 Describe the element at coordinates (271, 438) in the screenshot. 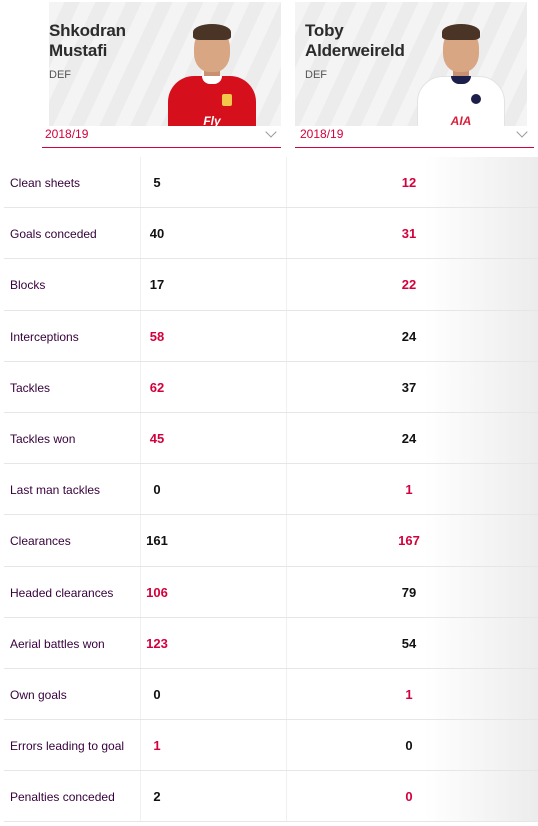

I see `stat-row: Tackles won 45 24` at that location.